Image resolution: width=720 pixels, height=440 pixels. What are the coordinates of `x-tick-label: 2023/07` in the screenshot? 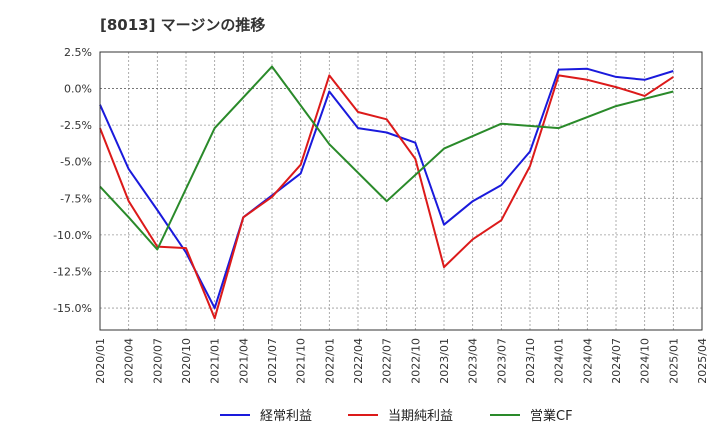 It's located at (501, 361).